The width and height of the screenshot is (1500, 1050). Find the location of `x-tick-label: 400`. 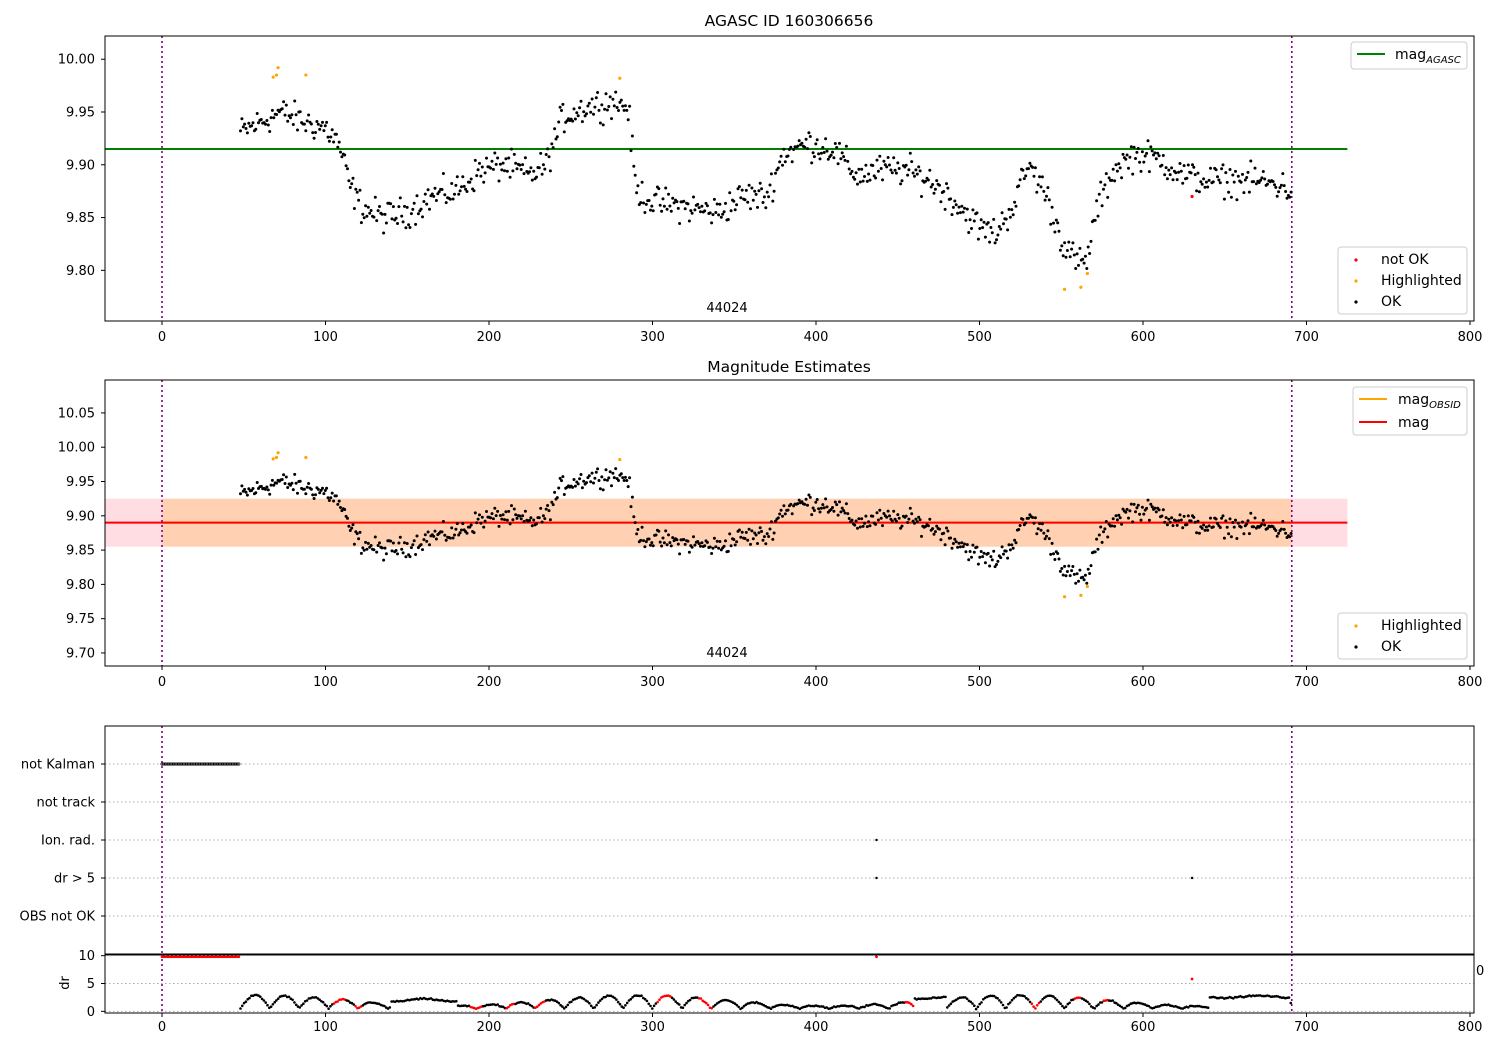

x-tick-label: 400 is located at coordinates (816, 337).